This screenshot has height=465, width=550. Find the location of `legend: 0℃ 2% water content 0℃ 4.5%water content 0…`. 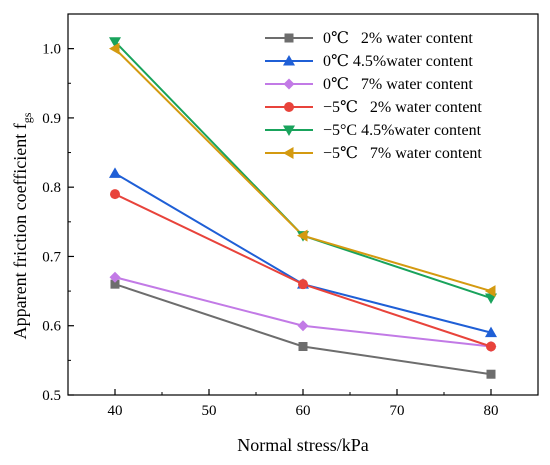

legend: 0℃ 2% water content 0℃ 4.5%water content 0… is located at coordinates (373, 96).